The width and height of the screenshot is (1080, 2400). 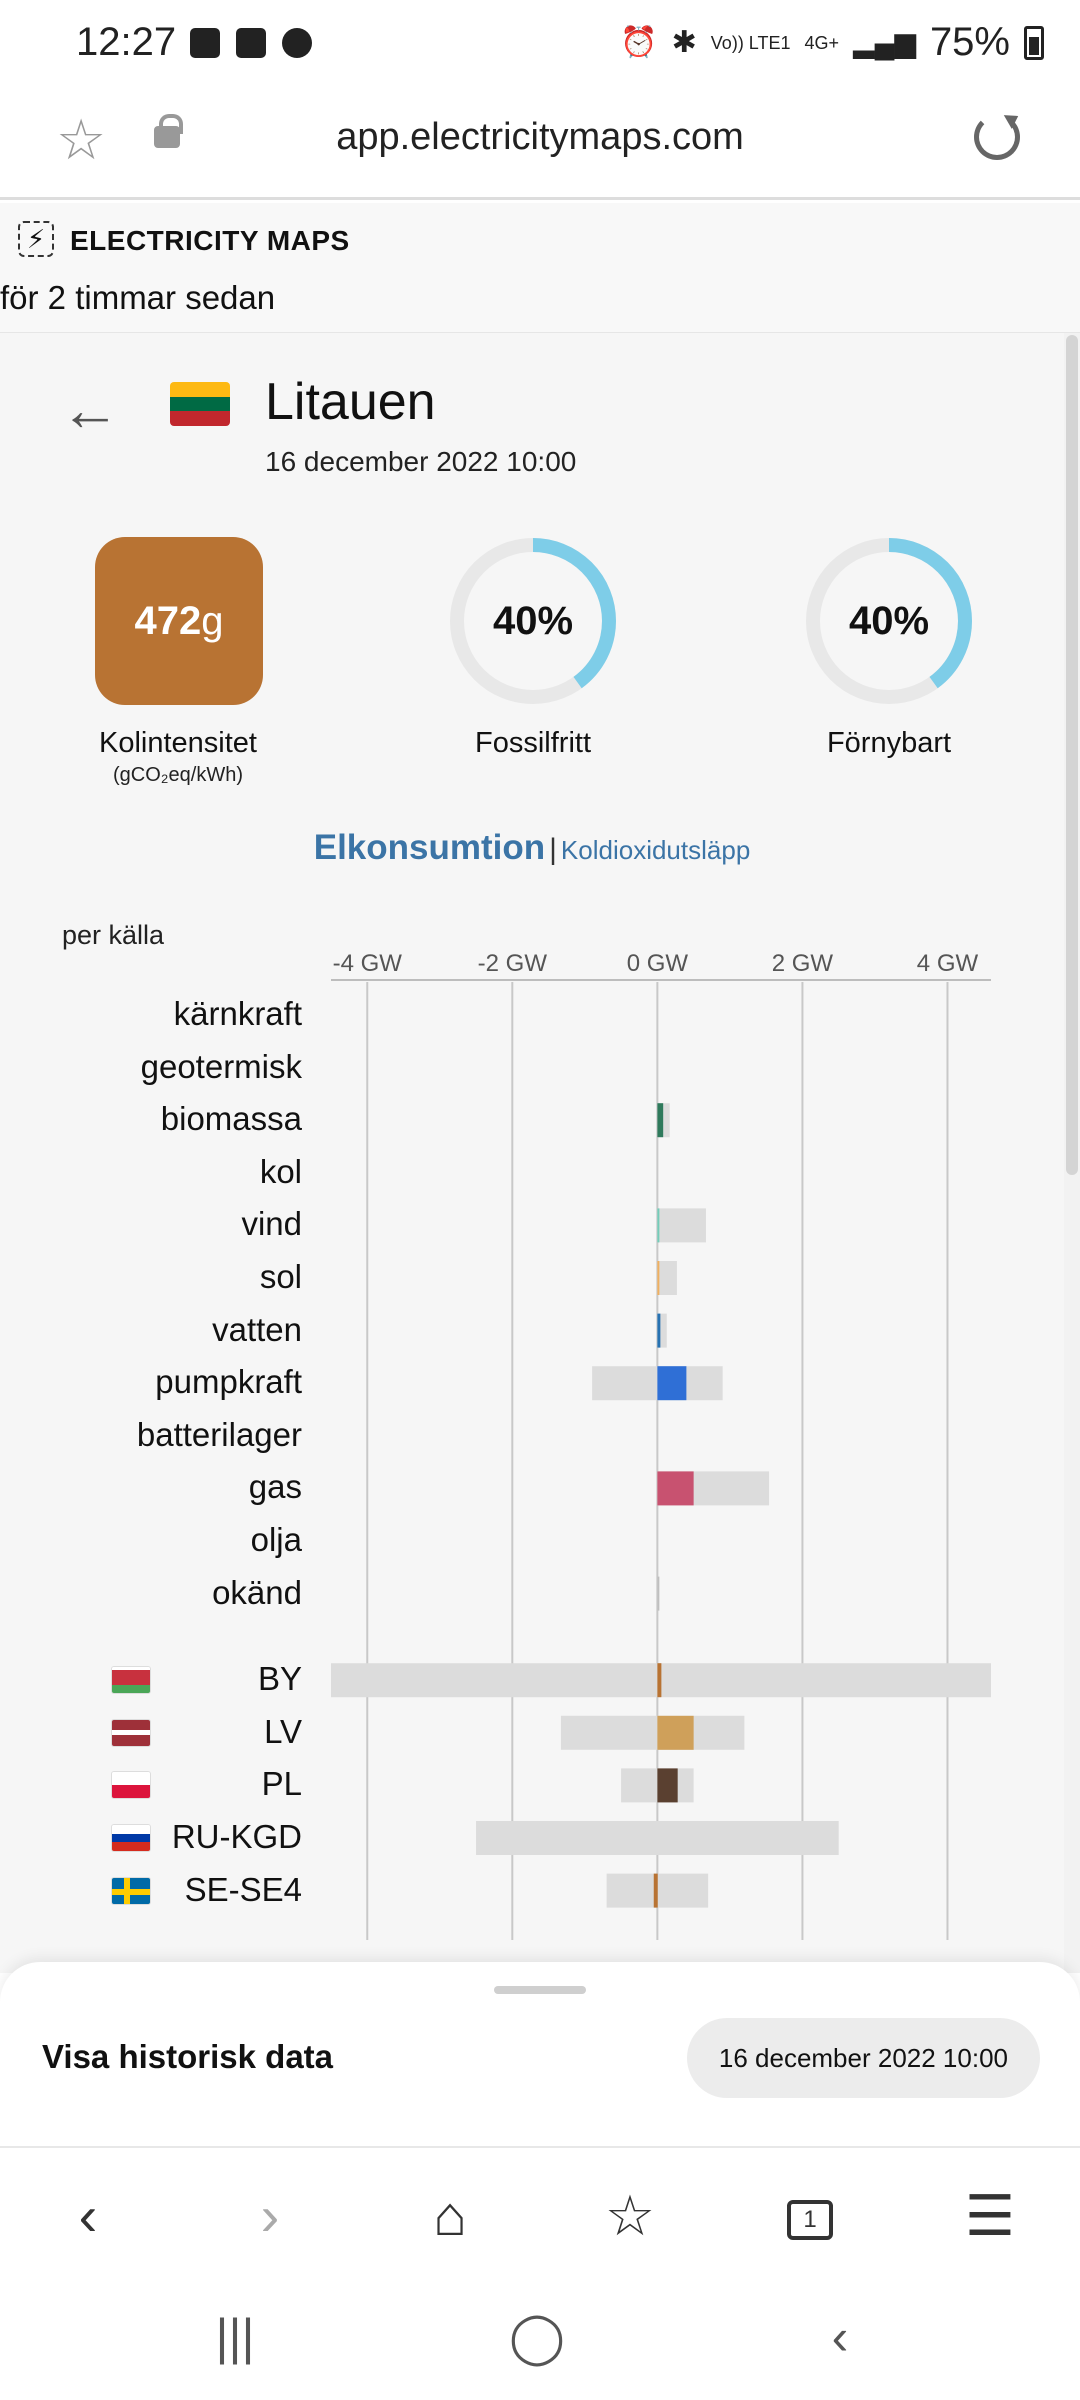 I want to click on chart-header: per källa, so click(x=113, y=935).